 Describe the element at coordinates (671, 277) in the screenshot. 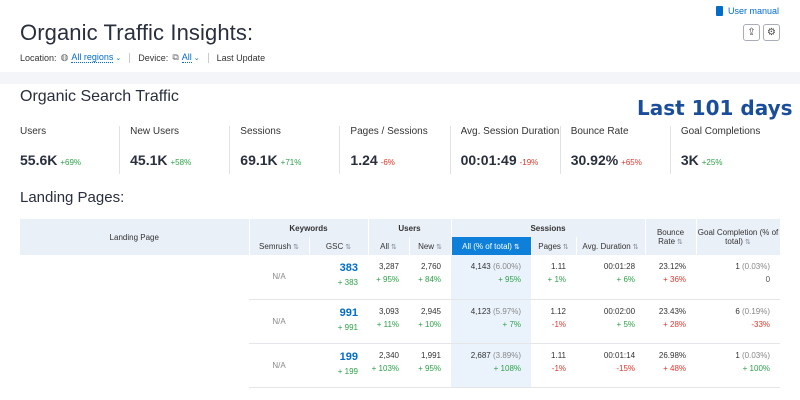

I see `bounce-cell: 23.12% + 36%` at that location.